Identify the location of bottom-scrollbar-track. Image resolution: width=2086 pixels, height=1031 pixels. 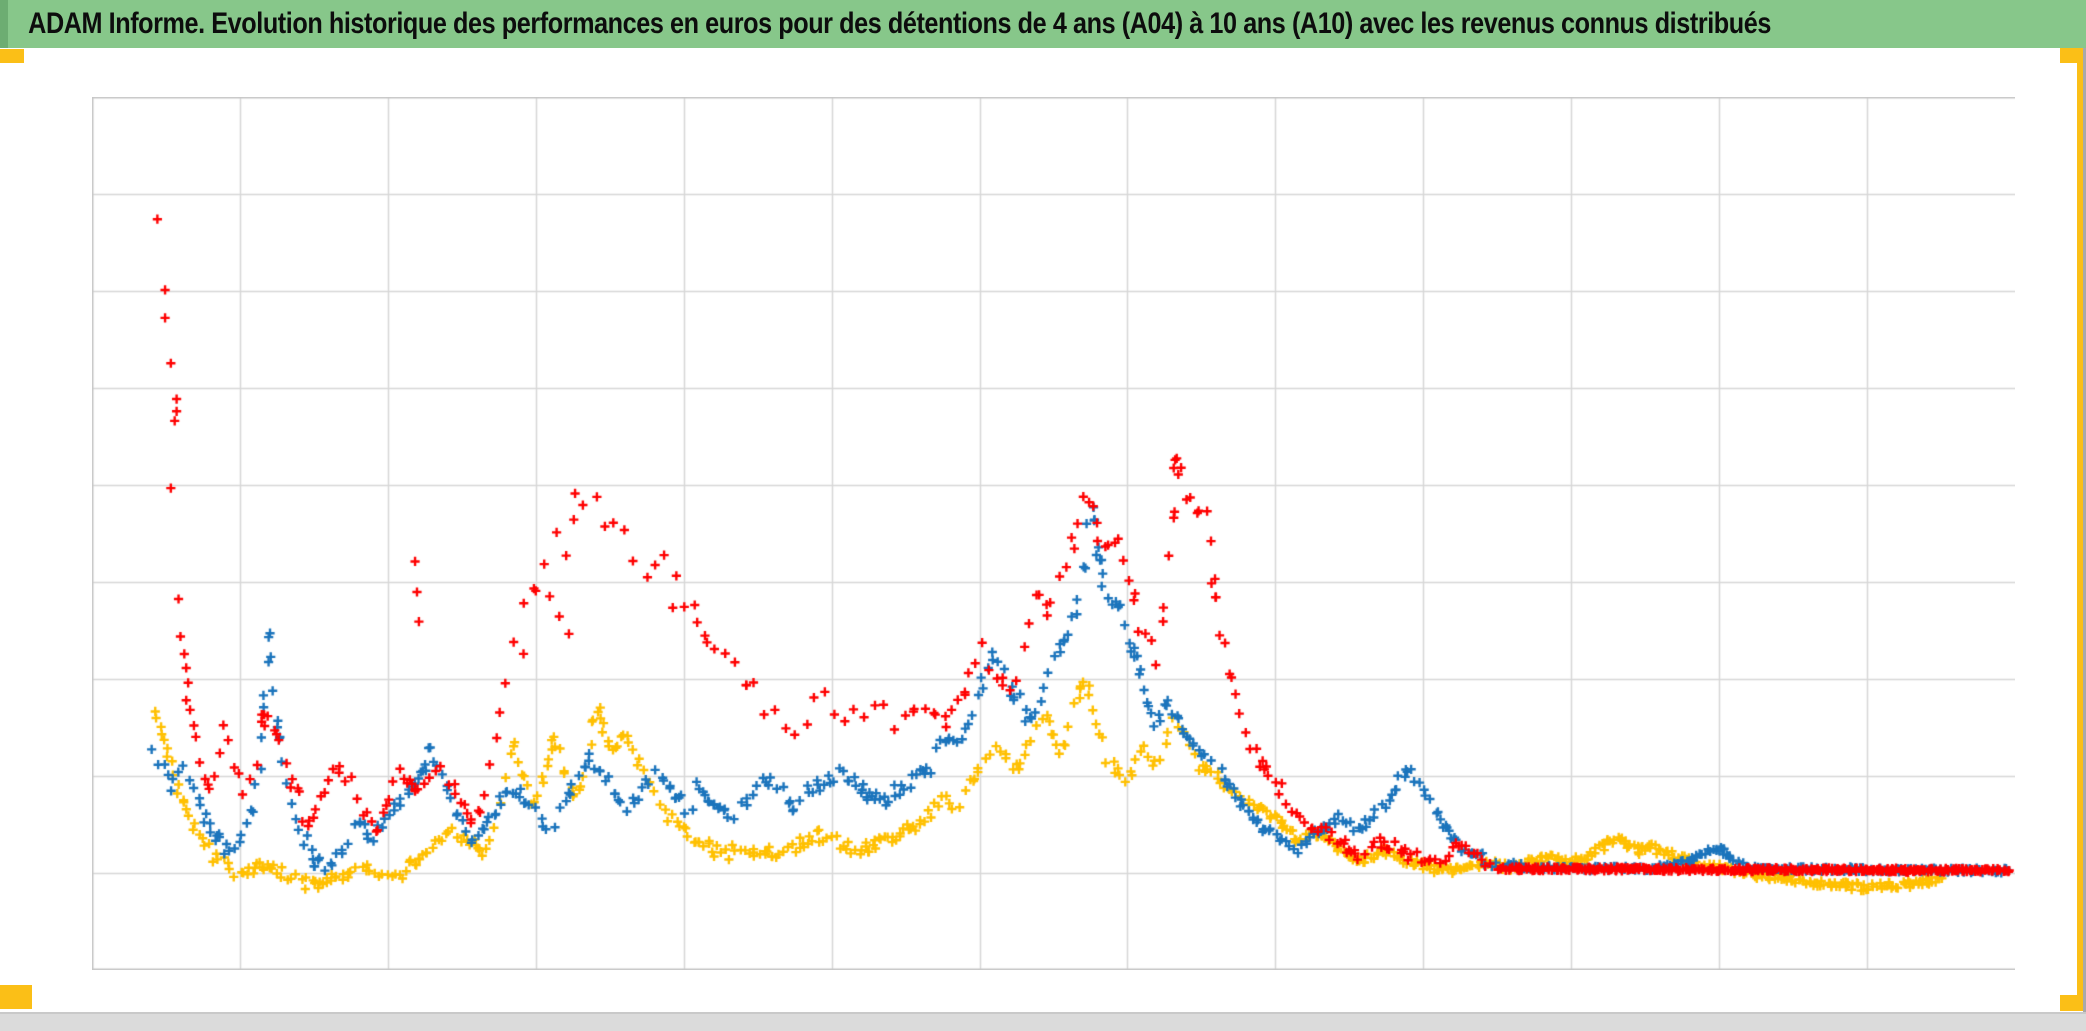
(1043, 1021).